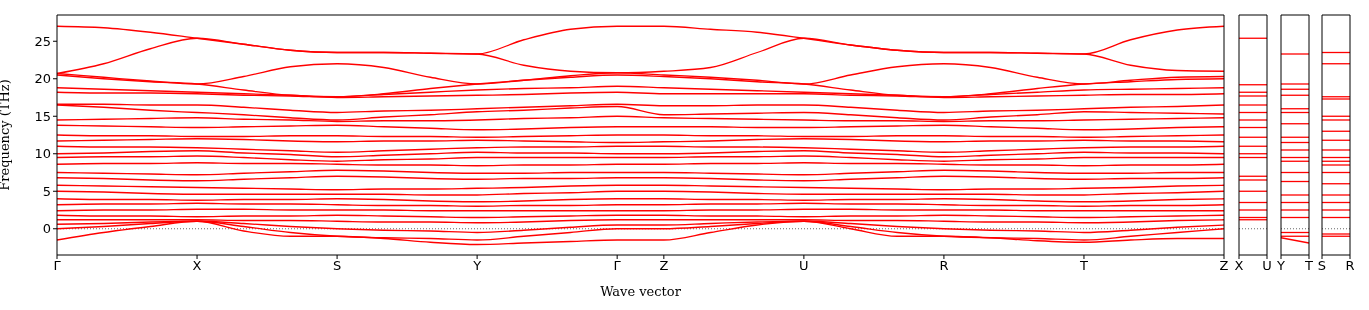 The image size is (1369, 310). What do you see at coordinates (46, 191) in the screenshot?
I see `y-tick-label: 5` at bounding box center [46, 191].